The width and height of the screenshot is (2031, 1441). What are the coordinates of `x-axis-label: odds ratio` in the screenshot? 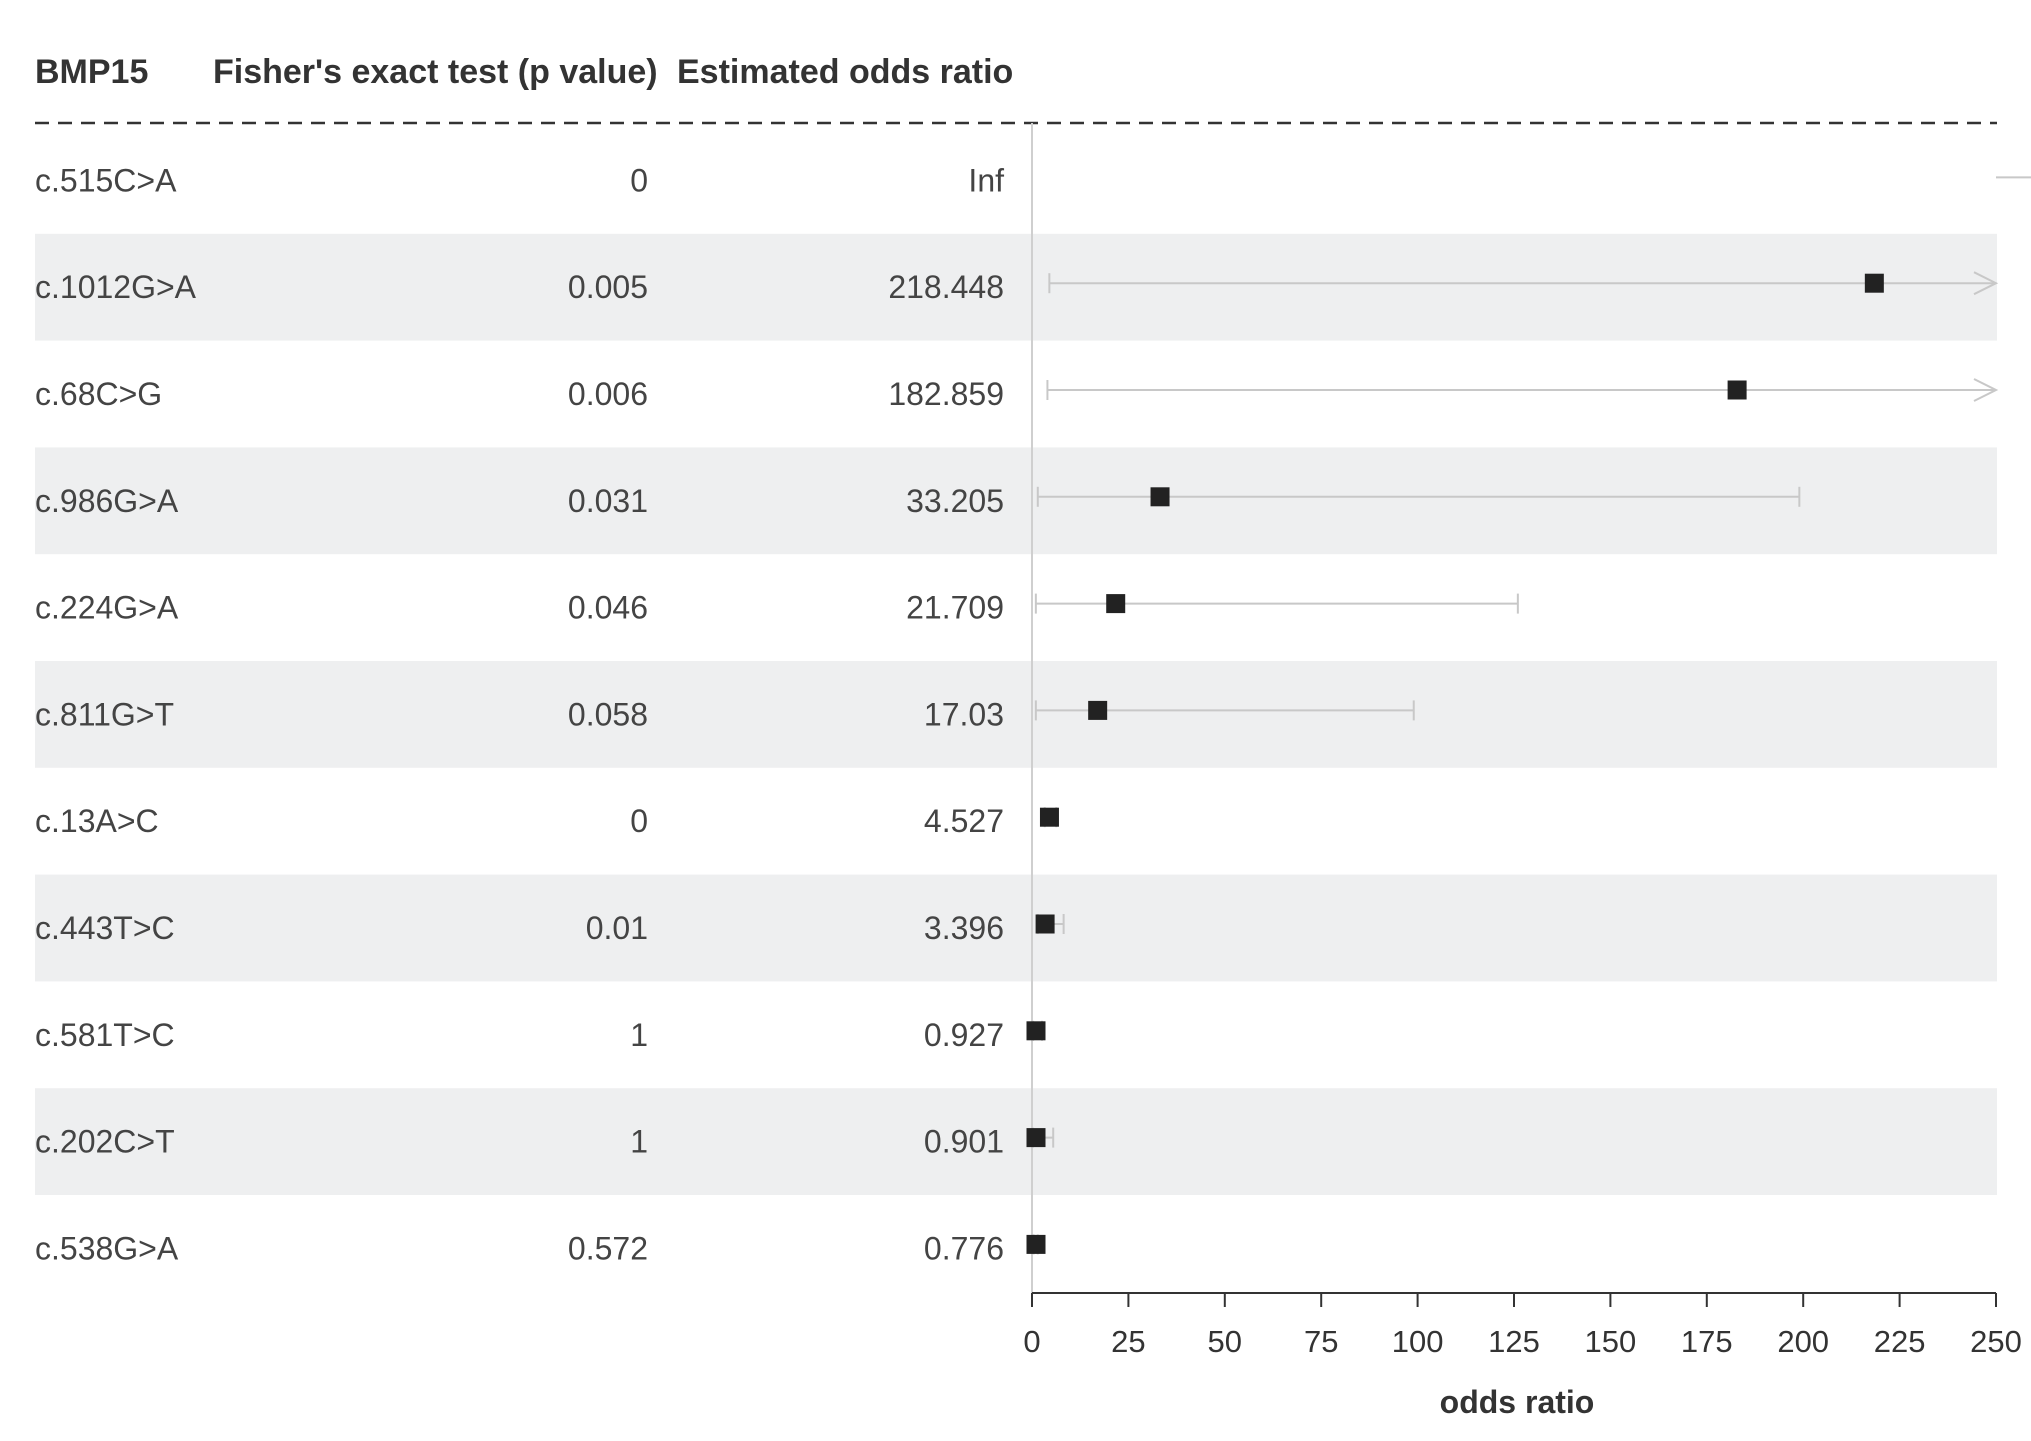 It's located at (1517, 1402).